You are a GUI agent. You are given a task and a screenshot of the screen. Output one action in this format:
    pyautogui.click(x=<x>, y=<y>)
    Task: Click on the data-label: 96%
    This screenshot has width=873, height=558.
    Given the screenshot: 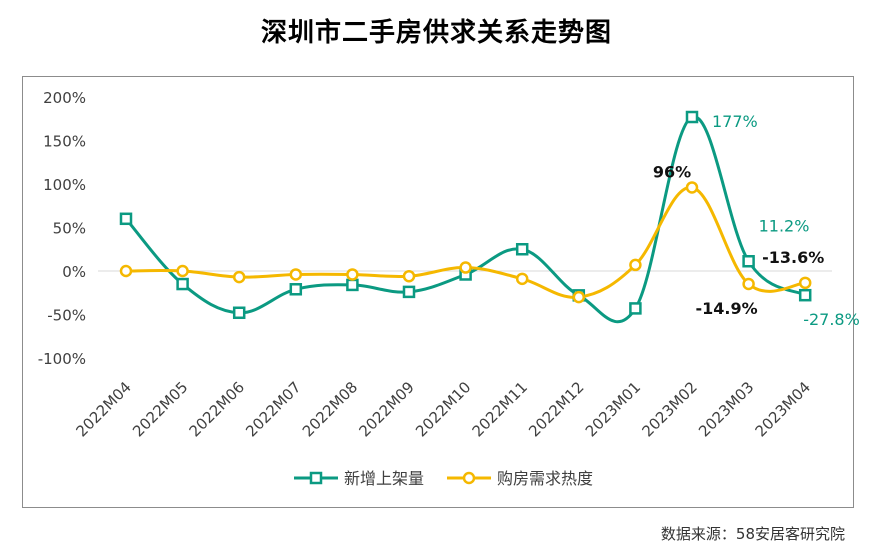 What is the action you would take?
    pyautogui.click(x=672, y=171)
    